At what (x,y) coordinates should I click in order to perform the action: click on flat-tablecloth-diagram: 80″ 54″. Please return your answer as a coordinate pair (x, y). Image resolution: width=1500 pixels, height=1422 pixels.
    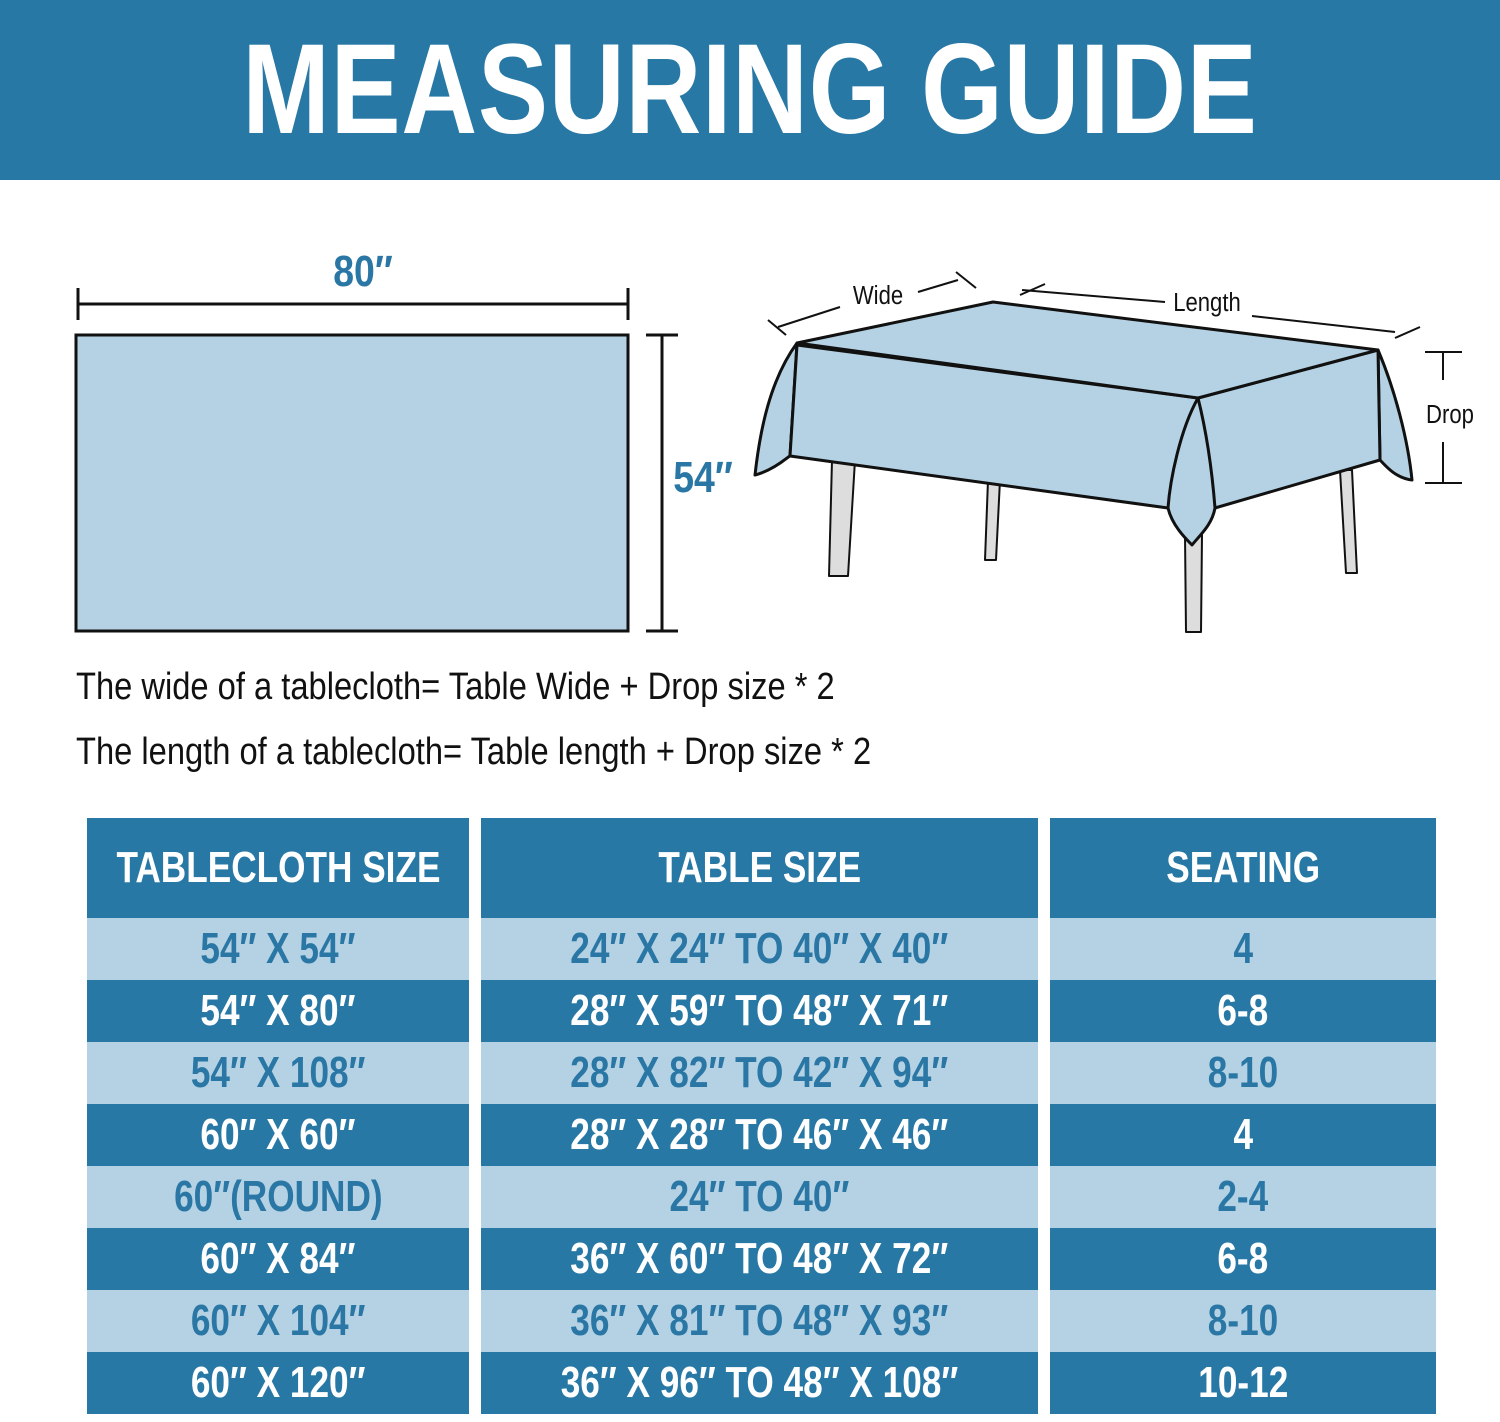
    Looking at the image, I should click on (409, 439).